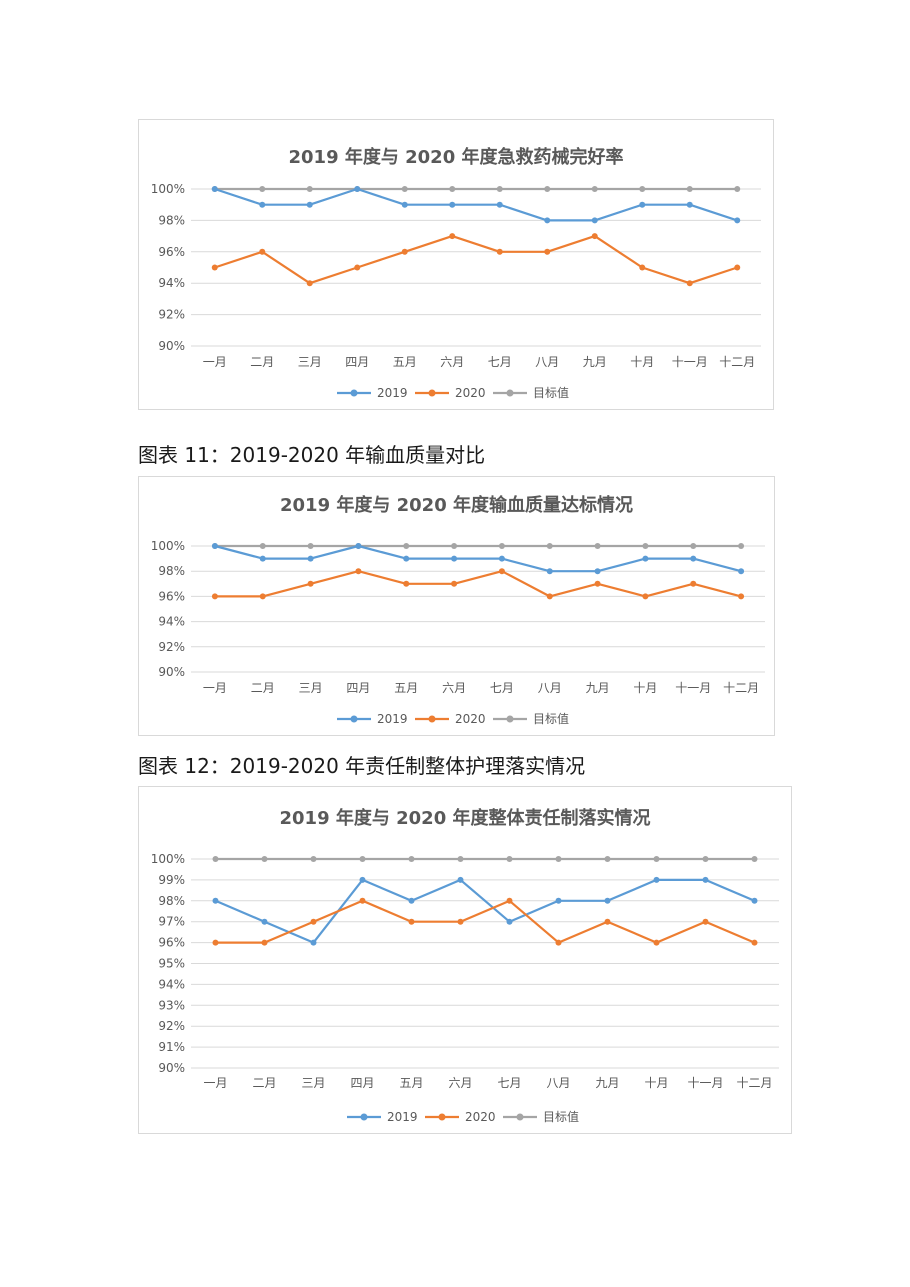 The height and width of the screenshot is (1287, 910). Describe the element at coordinates (595, 362) in the screenshot. I see `x-tick-label: 九月` at that location.